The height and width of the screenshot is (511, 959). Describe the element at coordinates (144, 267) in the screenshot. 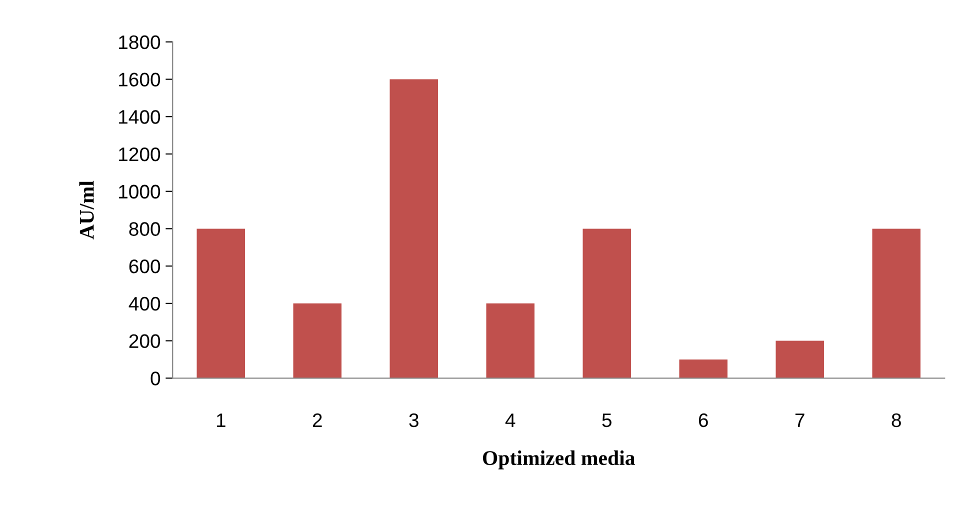

I see `y-tick-label: 600` at that location.